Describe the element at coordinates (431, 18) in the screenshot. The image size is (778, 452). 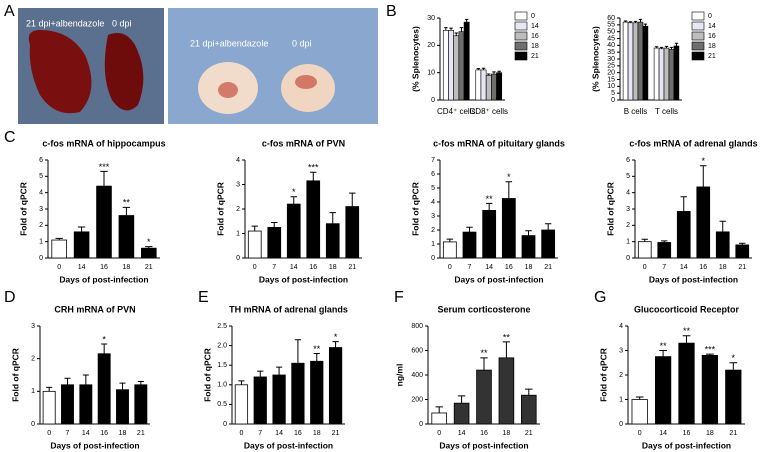
I see `y-tick-label: 30` at that location.